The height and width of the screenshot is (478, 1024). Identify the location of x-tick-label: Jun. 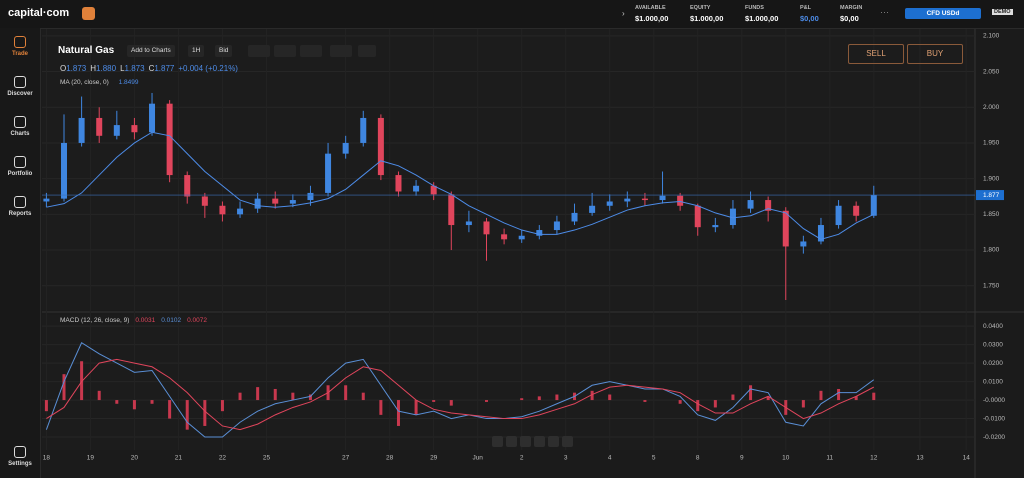
(477, 458).